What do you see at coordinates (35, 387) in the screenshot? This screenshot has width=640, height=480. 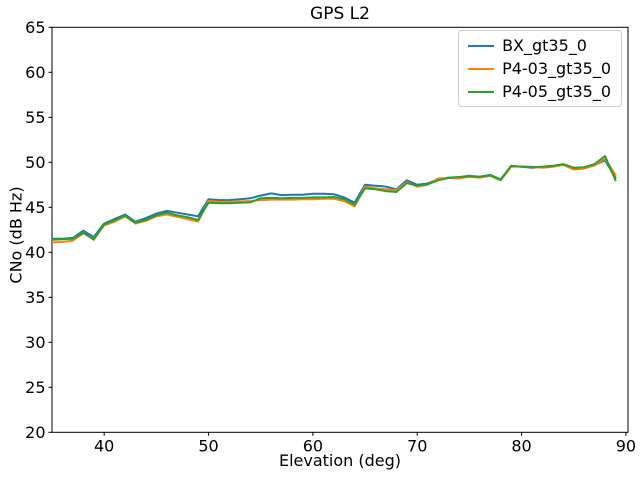 I see `y-tick-label: 25` at bounding box center [35, 387].